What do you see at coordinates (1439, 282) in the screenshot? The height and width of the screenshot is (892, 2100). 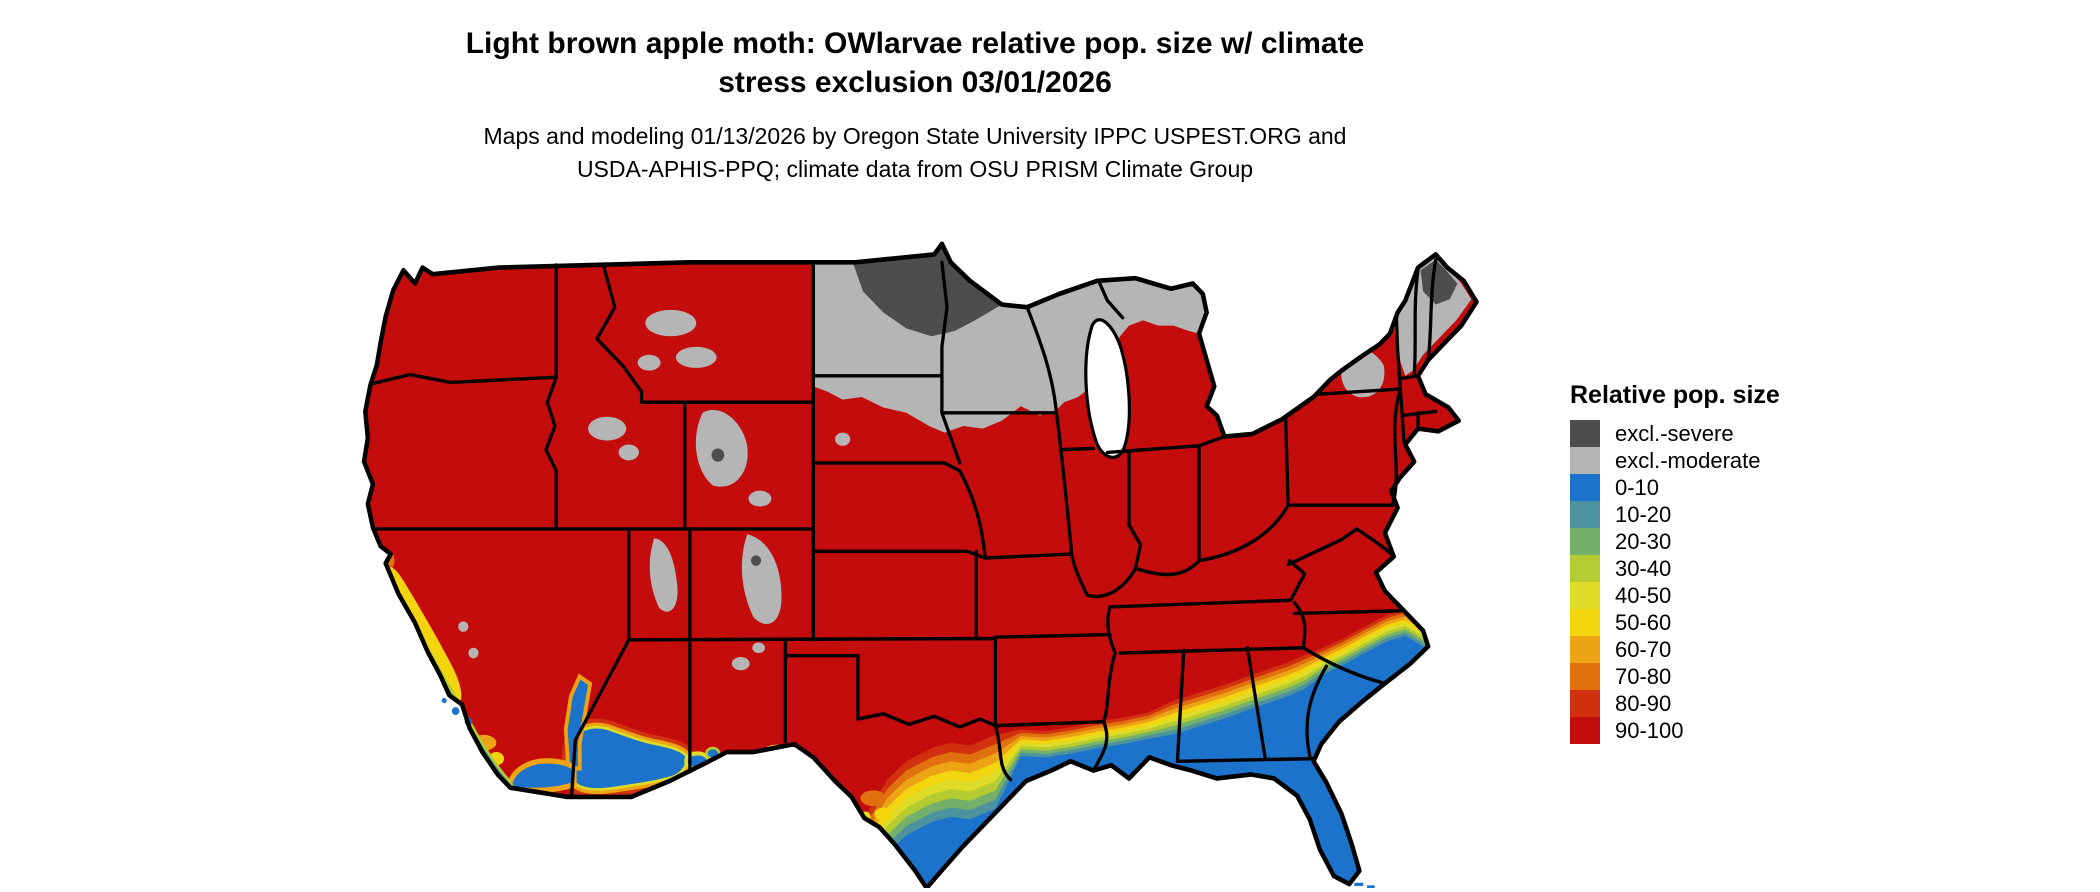 I see `maine-severe-exclusion` at bounding box center [1439, 282].